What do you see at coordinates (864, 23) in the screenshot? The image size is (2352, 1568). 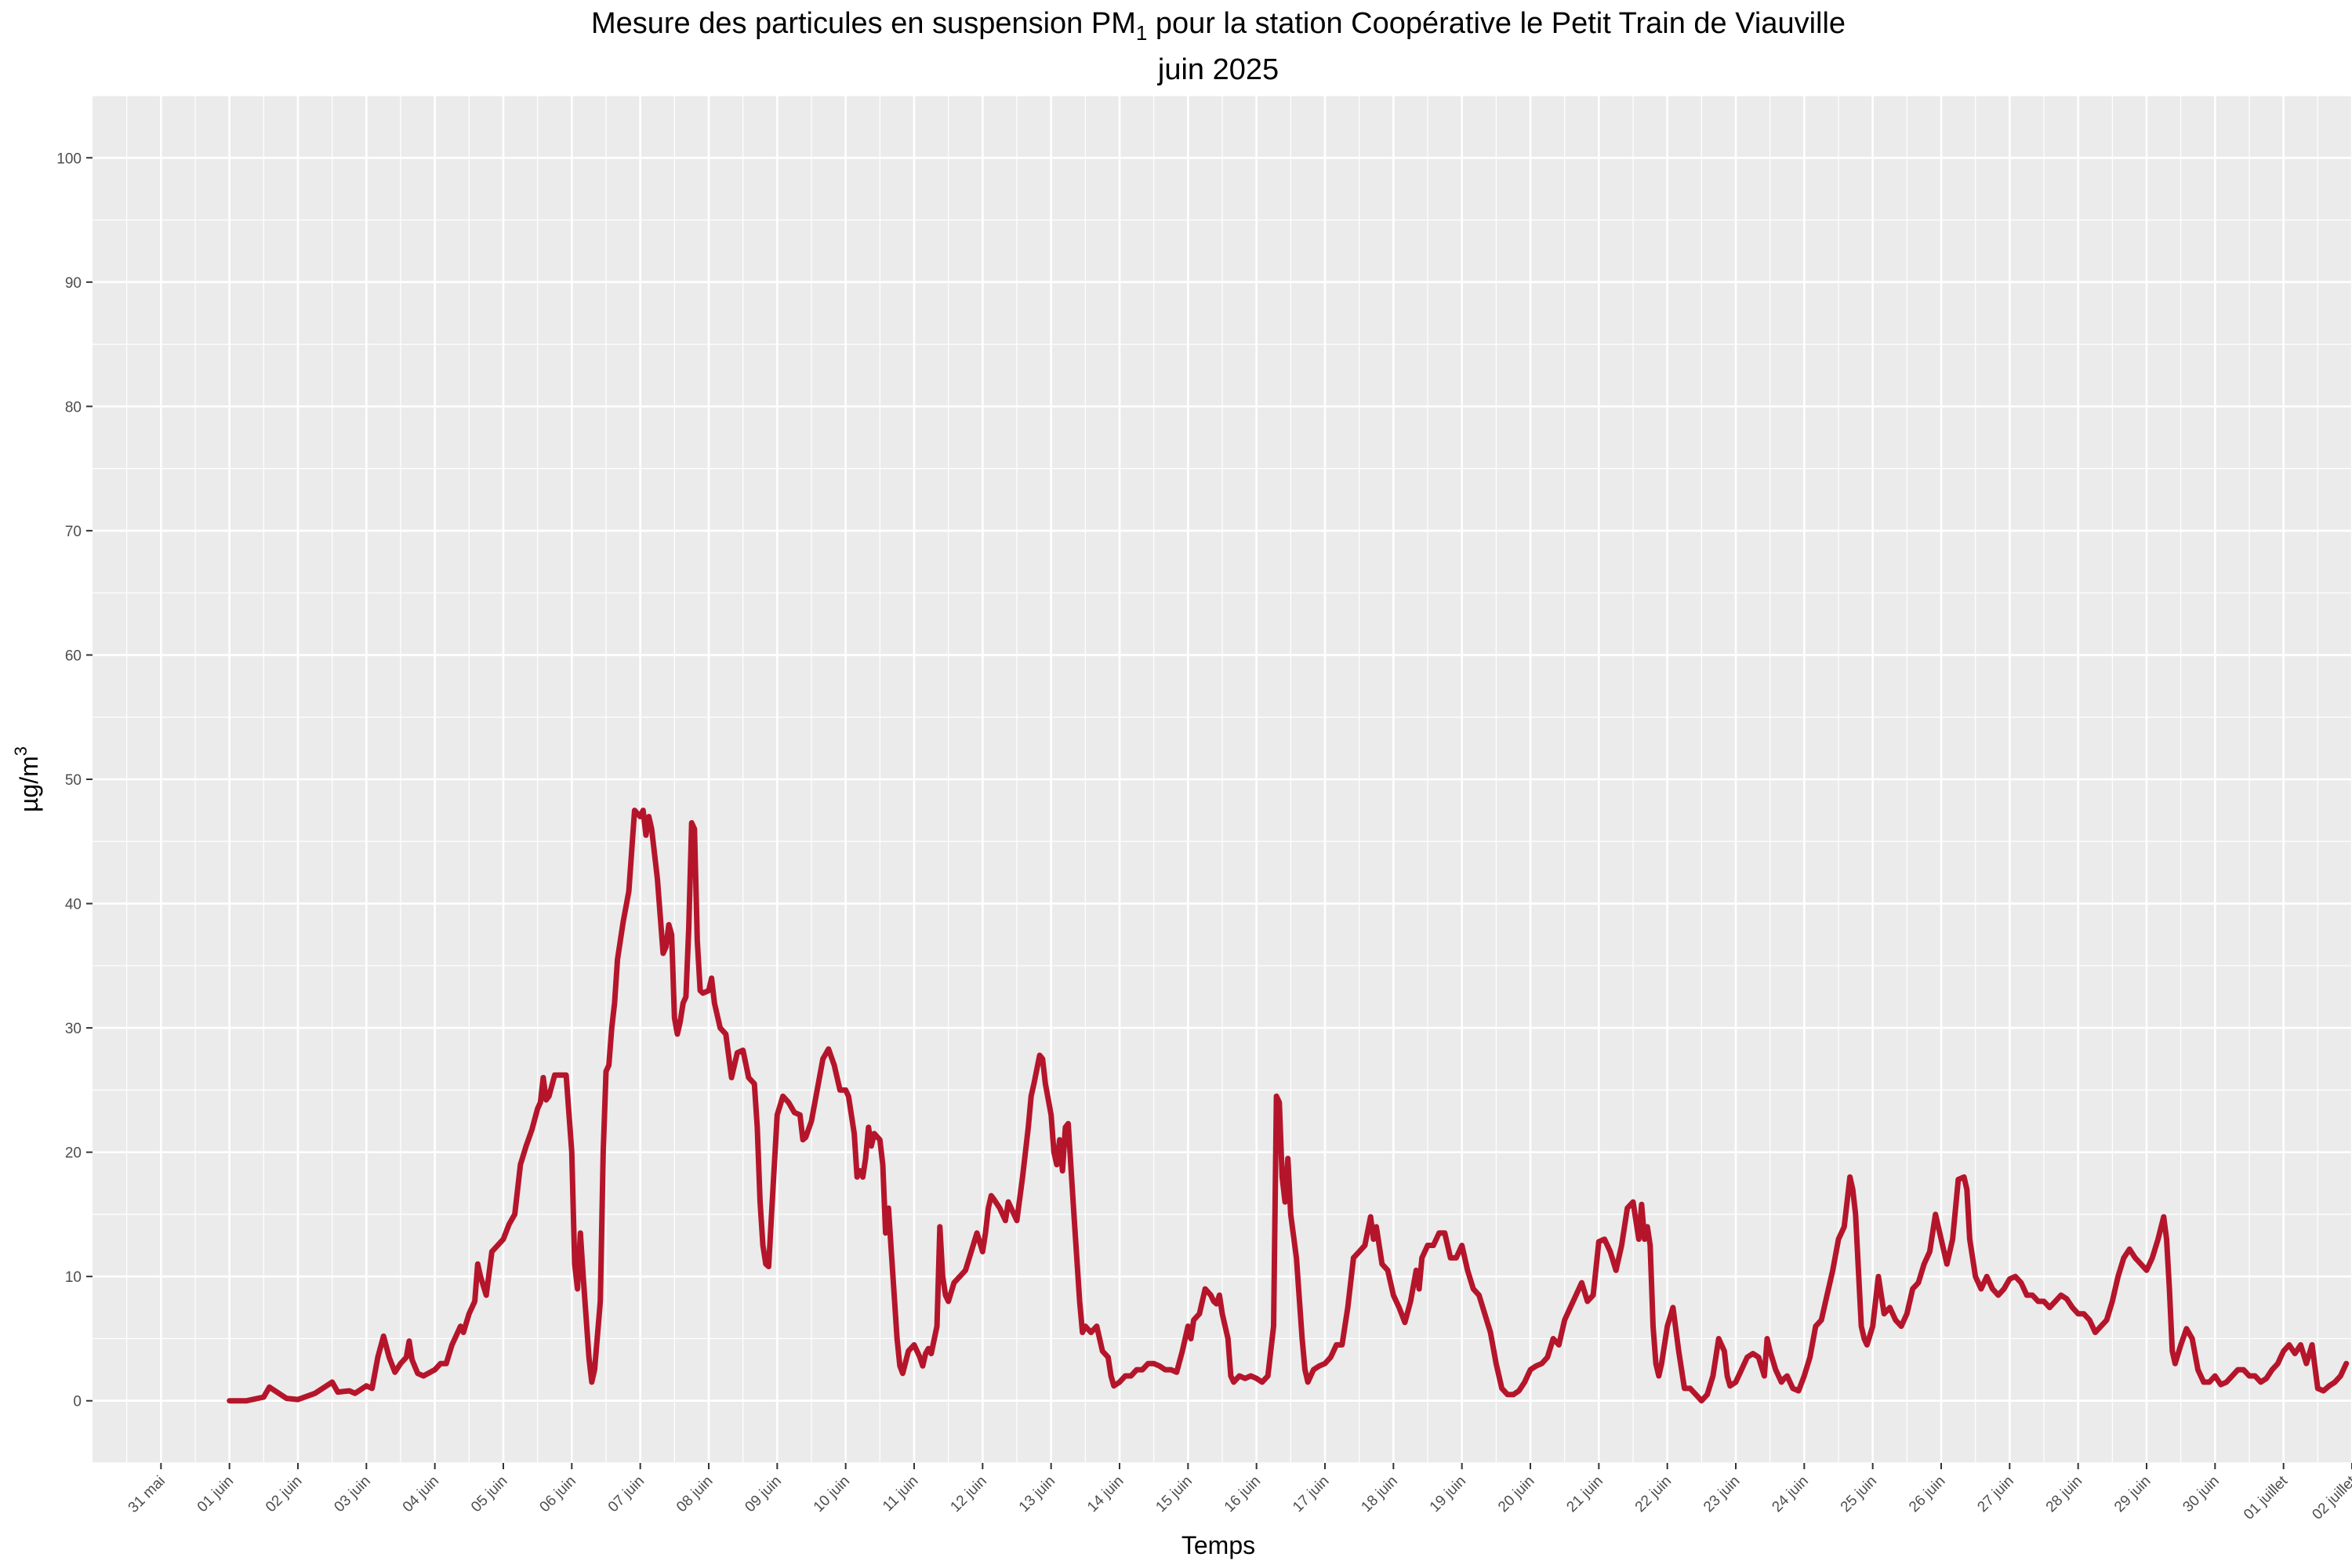 I see `chart-title-prefix: Mesure des particules en suspension PM` at bounding box center [864, 23].